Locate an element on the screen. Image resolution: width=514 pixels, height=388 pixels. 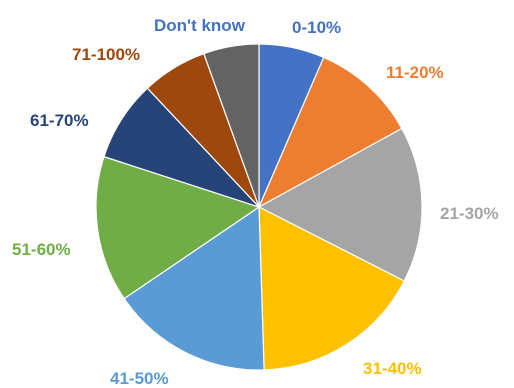
pie-slice-21-30pct is located at coordinates (340, 204).